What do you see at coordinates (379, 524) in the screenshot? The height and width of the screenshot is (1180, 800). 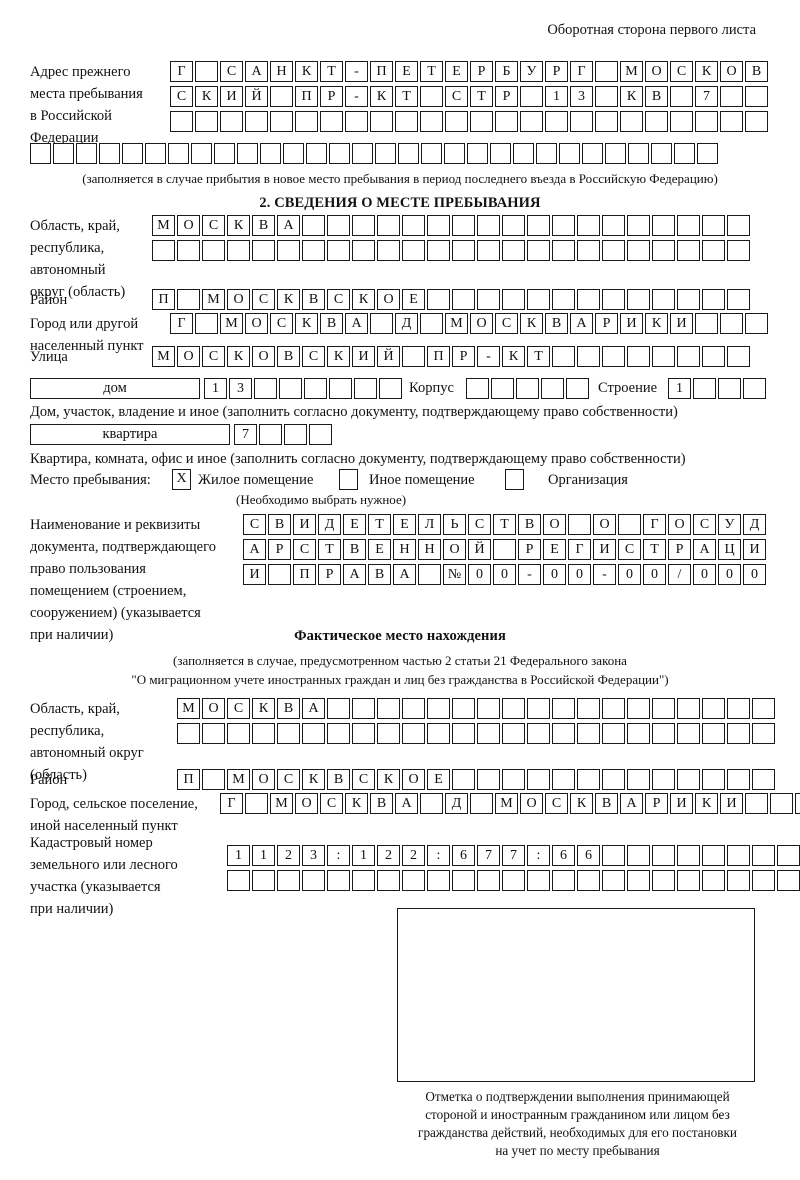 I see `char-cell: Т` at bounding box center [379, 524].